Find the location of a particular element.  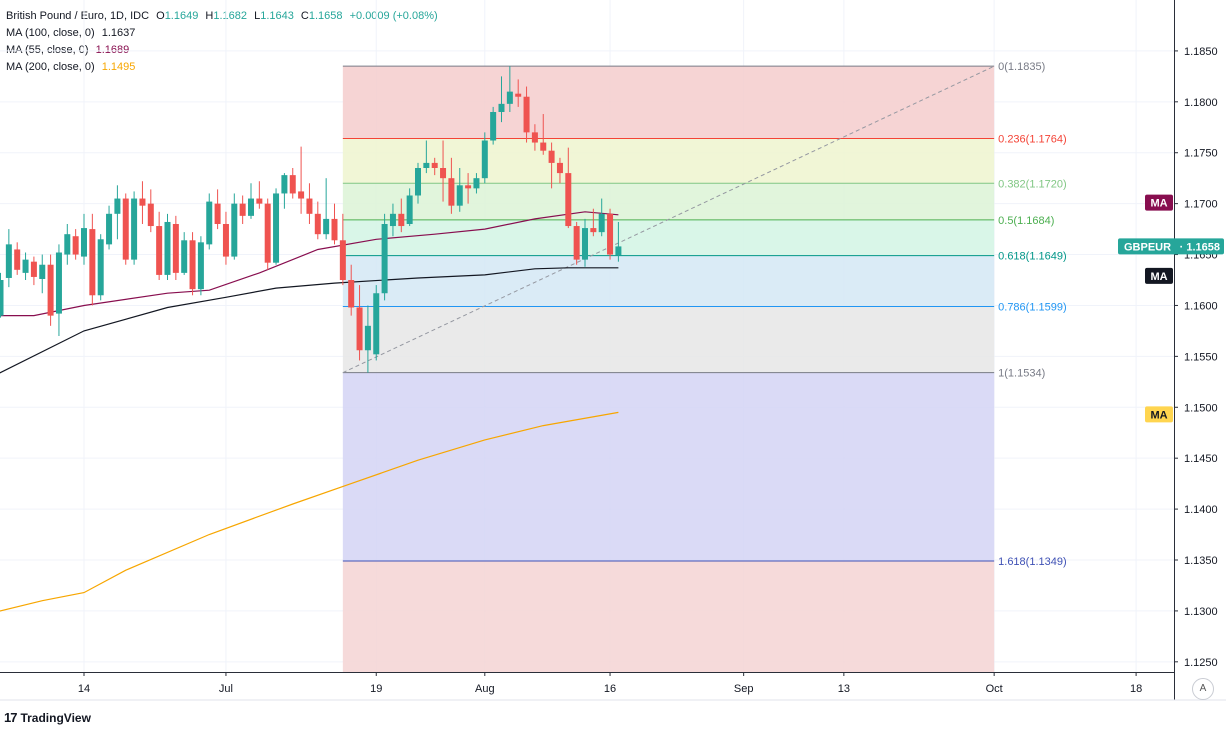

y-tick-label: 1.1800 is located at coordinates (1201, 103).